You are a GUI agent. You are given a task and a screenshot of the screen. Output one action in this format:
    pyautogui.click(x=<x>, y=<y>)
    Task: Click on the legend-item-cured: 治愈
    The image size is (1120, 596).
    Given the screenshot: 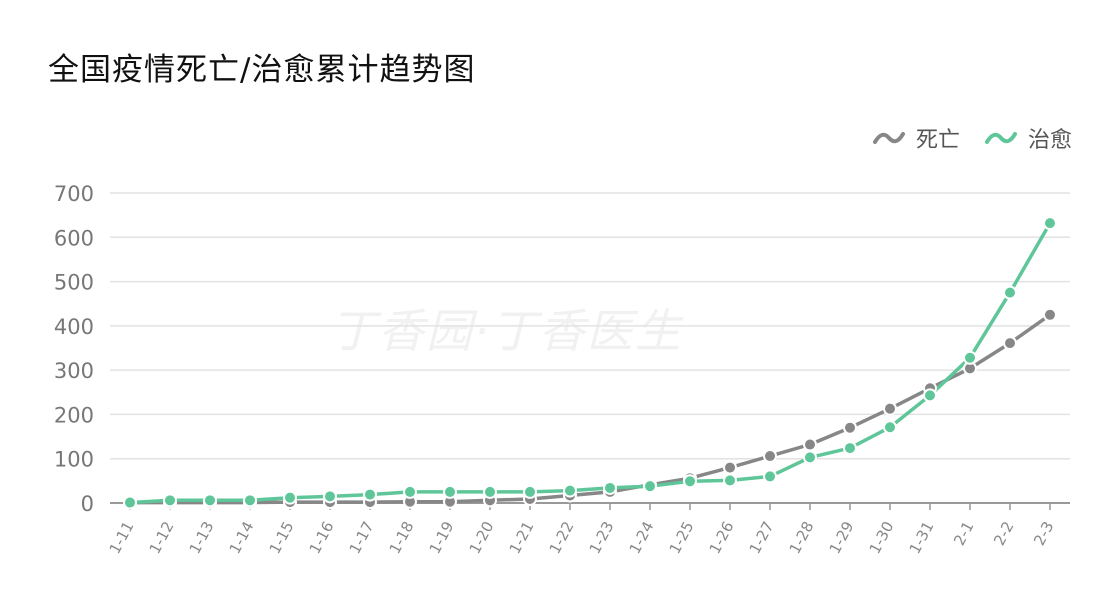 What is the action you would take?
    pyautogui.click(x=1028, y=138)
    